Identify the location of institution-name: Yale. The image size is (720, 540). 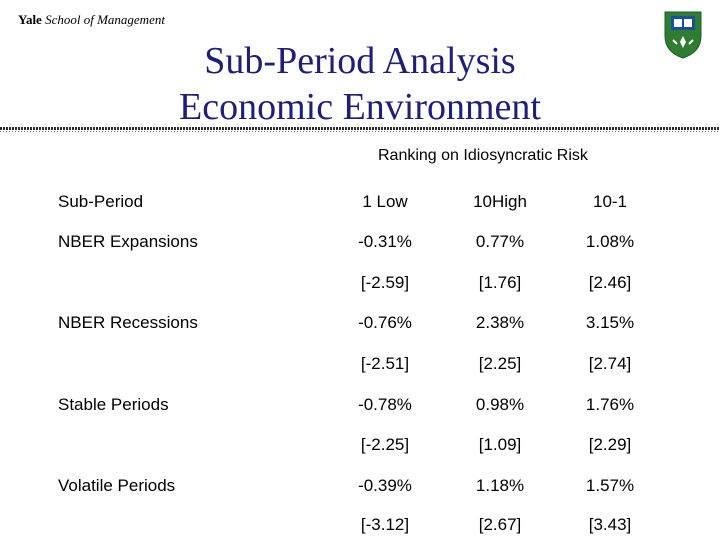
(30, 19).